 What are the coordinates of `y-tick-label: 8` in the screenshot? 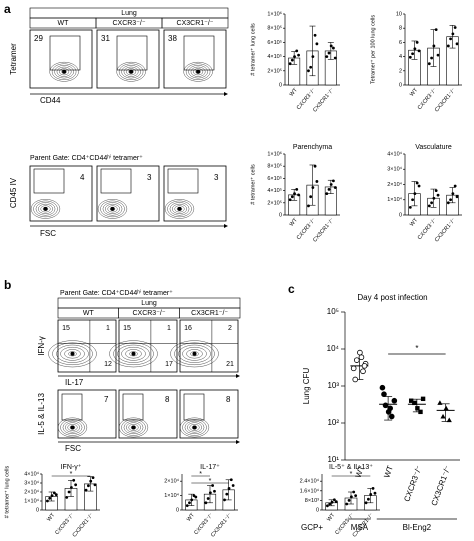 It's located at (400, 29).